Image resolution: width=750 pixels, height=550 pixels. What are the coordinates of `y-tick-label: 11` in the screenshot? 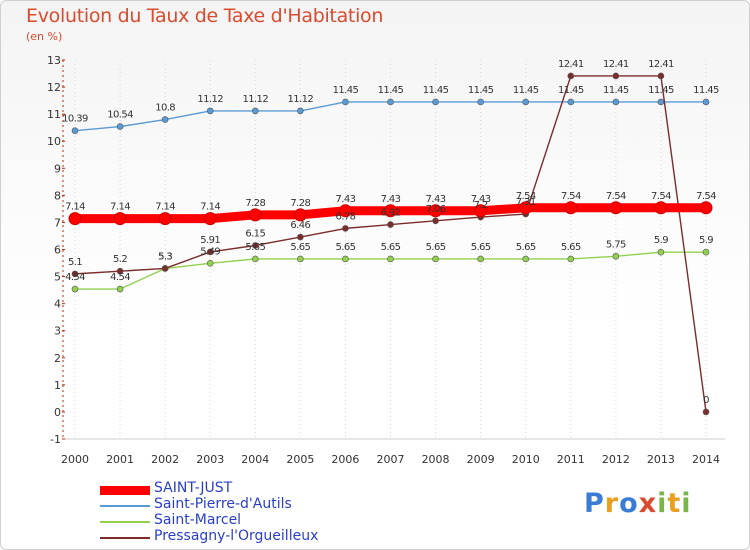 It's located at (54, 114).